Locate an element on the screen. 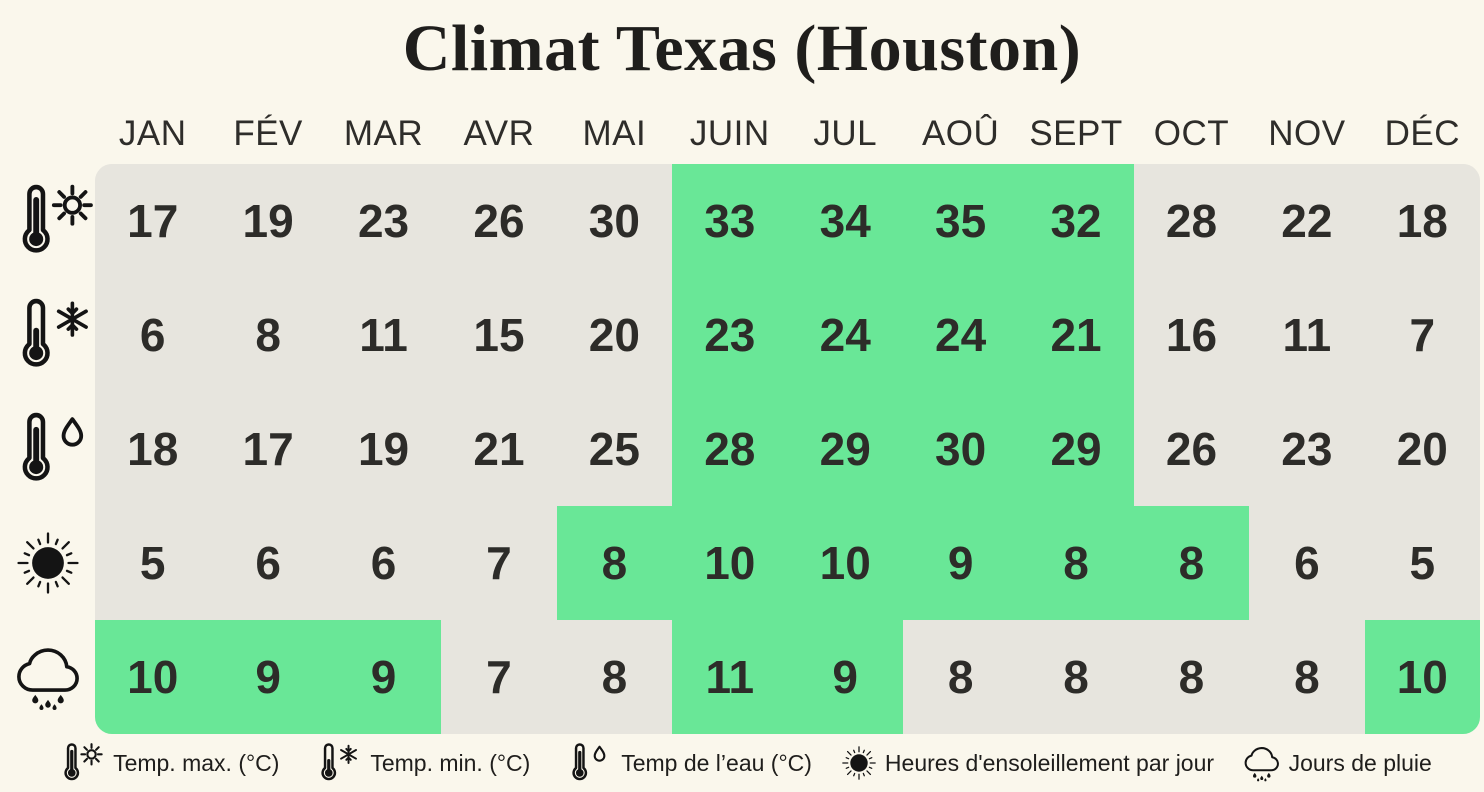 The width and height of the screenshot is (1484, 792). temp-min-cell: 21 is located at coordinates (1076, 335).